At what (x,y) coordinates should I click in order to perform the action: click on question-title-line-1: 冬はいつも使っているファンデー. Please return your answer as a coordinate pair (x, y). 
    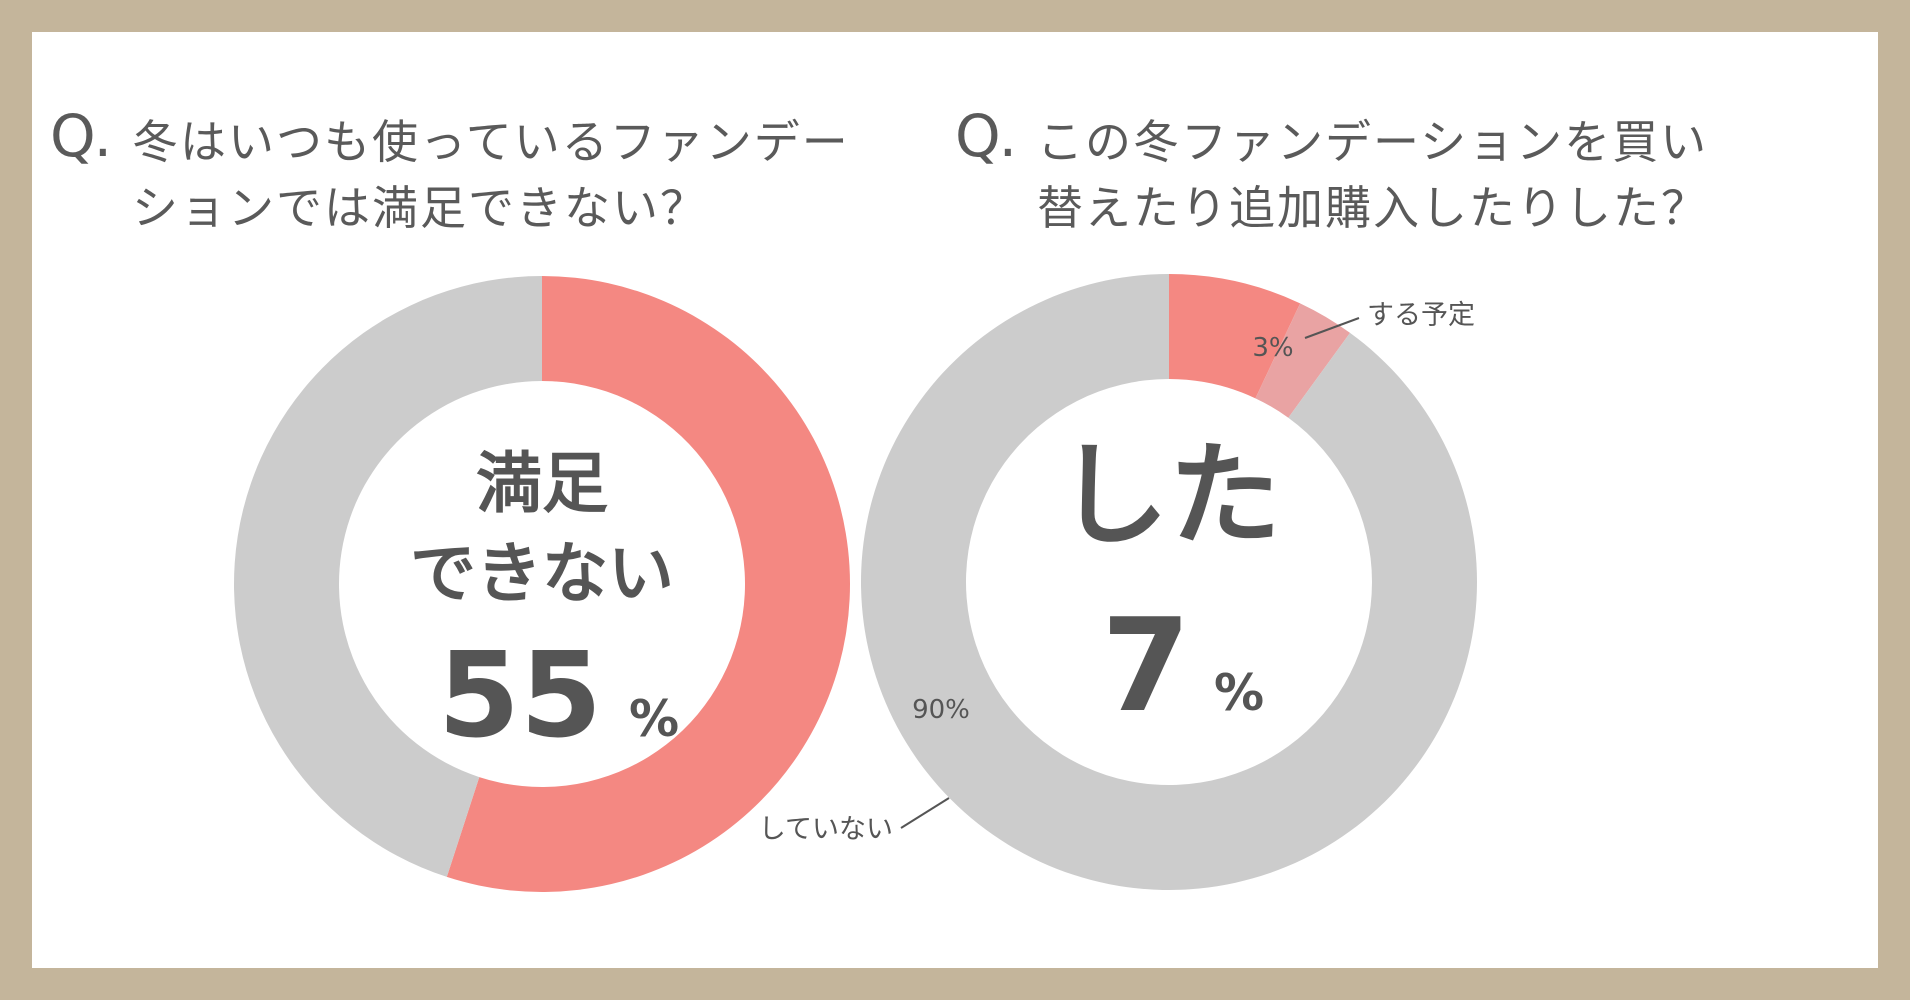
    Looking at the image, I should click on (491, 142).